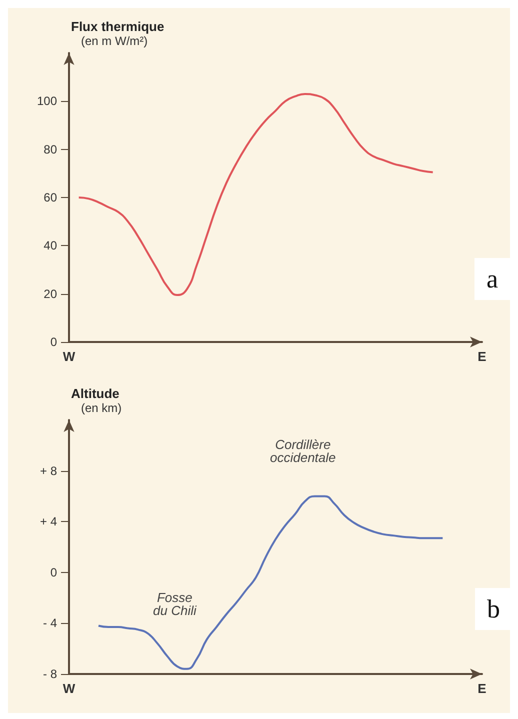 The width and height of the screenshot is (518, 719). I want to click on annotation: Fosse du Chili, so click(175, 604).